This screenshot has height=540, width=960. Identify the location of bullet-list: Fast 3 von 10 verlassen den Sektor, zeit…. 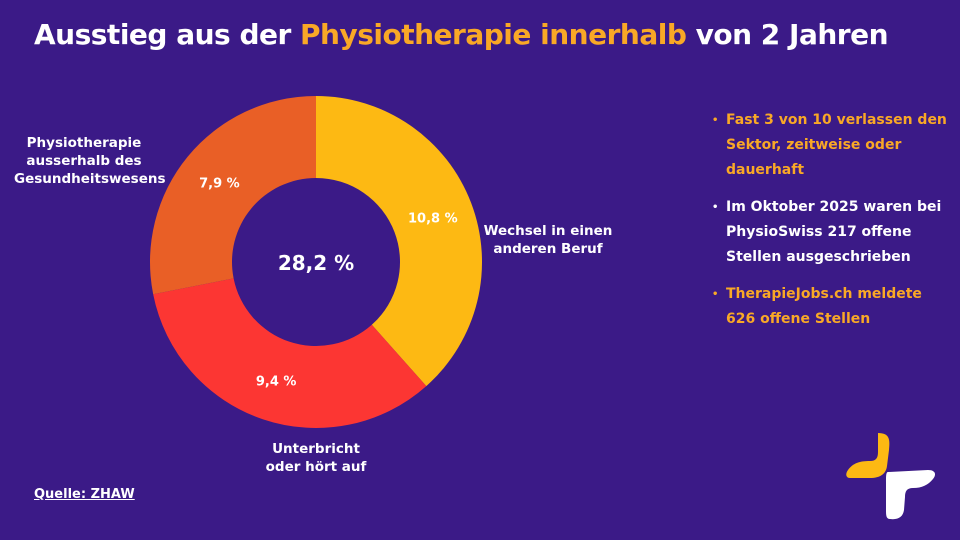
(832, 226).